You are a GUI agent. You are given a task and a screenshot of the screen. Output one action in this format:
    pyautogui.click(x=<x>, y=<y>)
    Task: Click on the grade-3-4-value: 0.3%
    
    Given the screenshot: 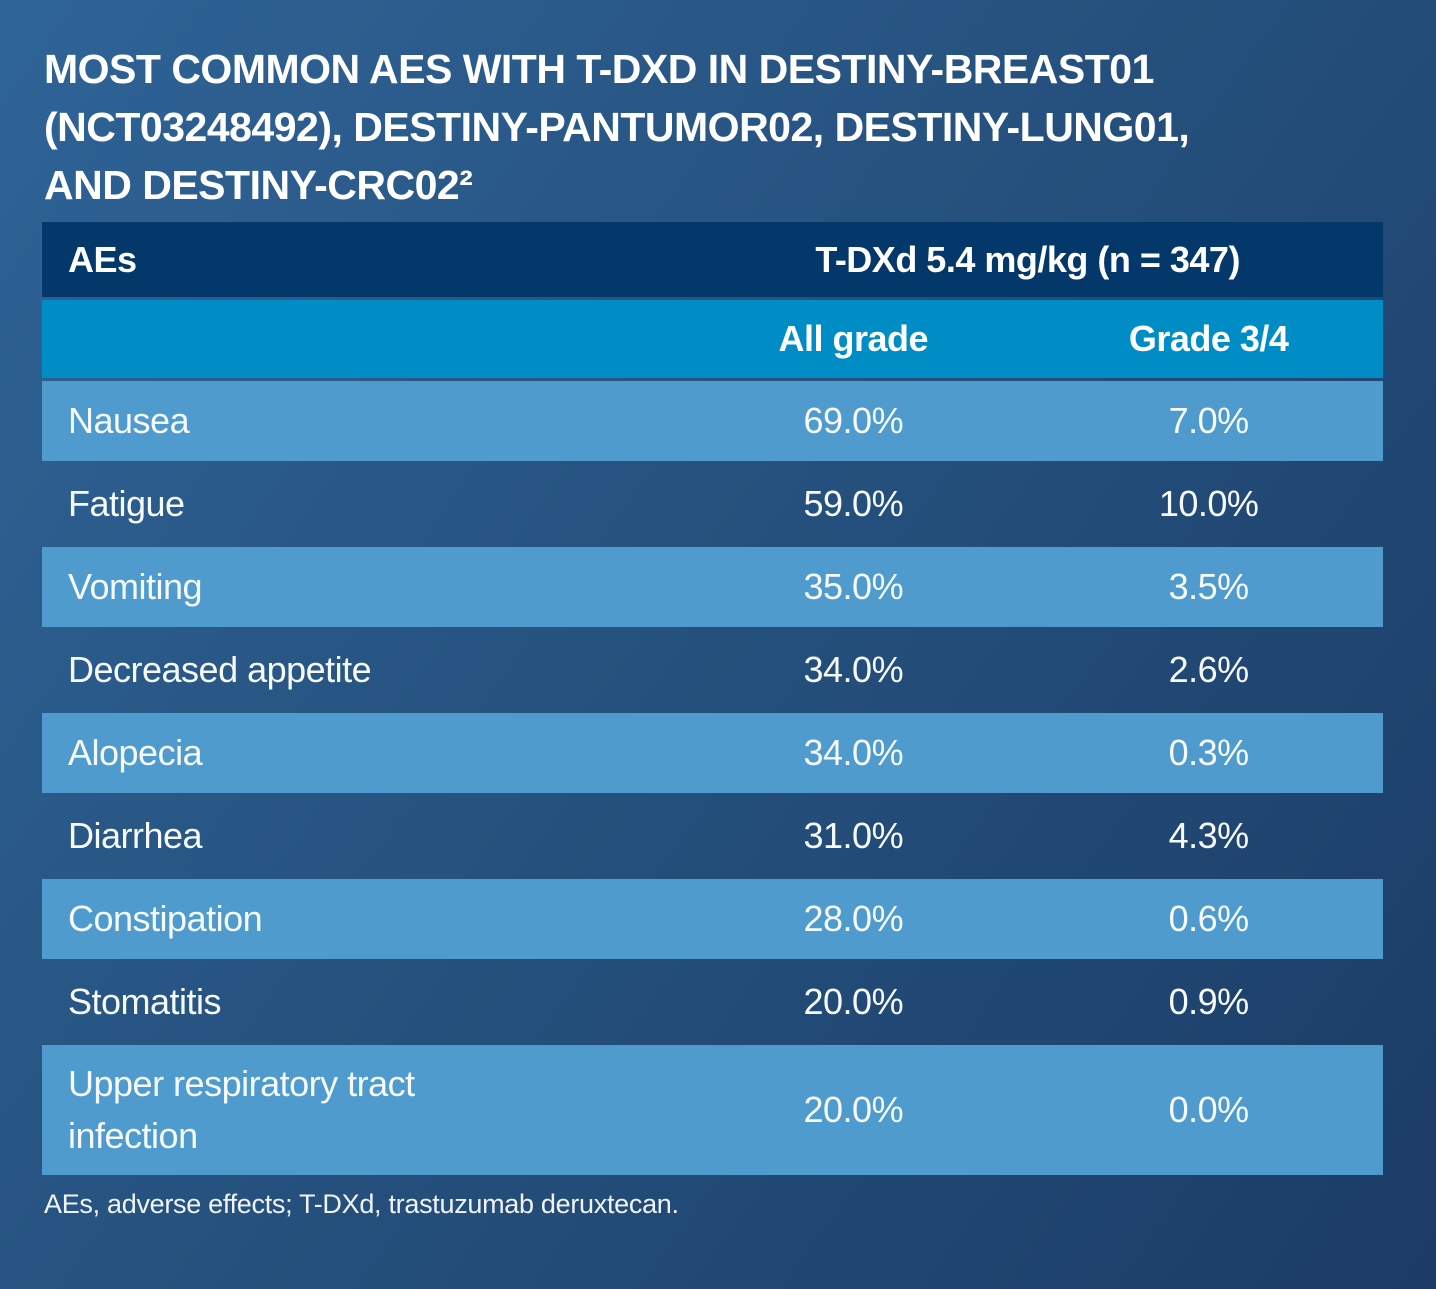 What is the action you would take?
    pyautogui.click(x=1209, y=752)
    